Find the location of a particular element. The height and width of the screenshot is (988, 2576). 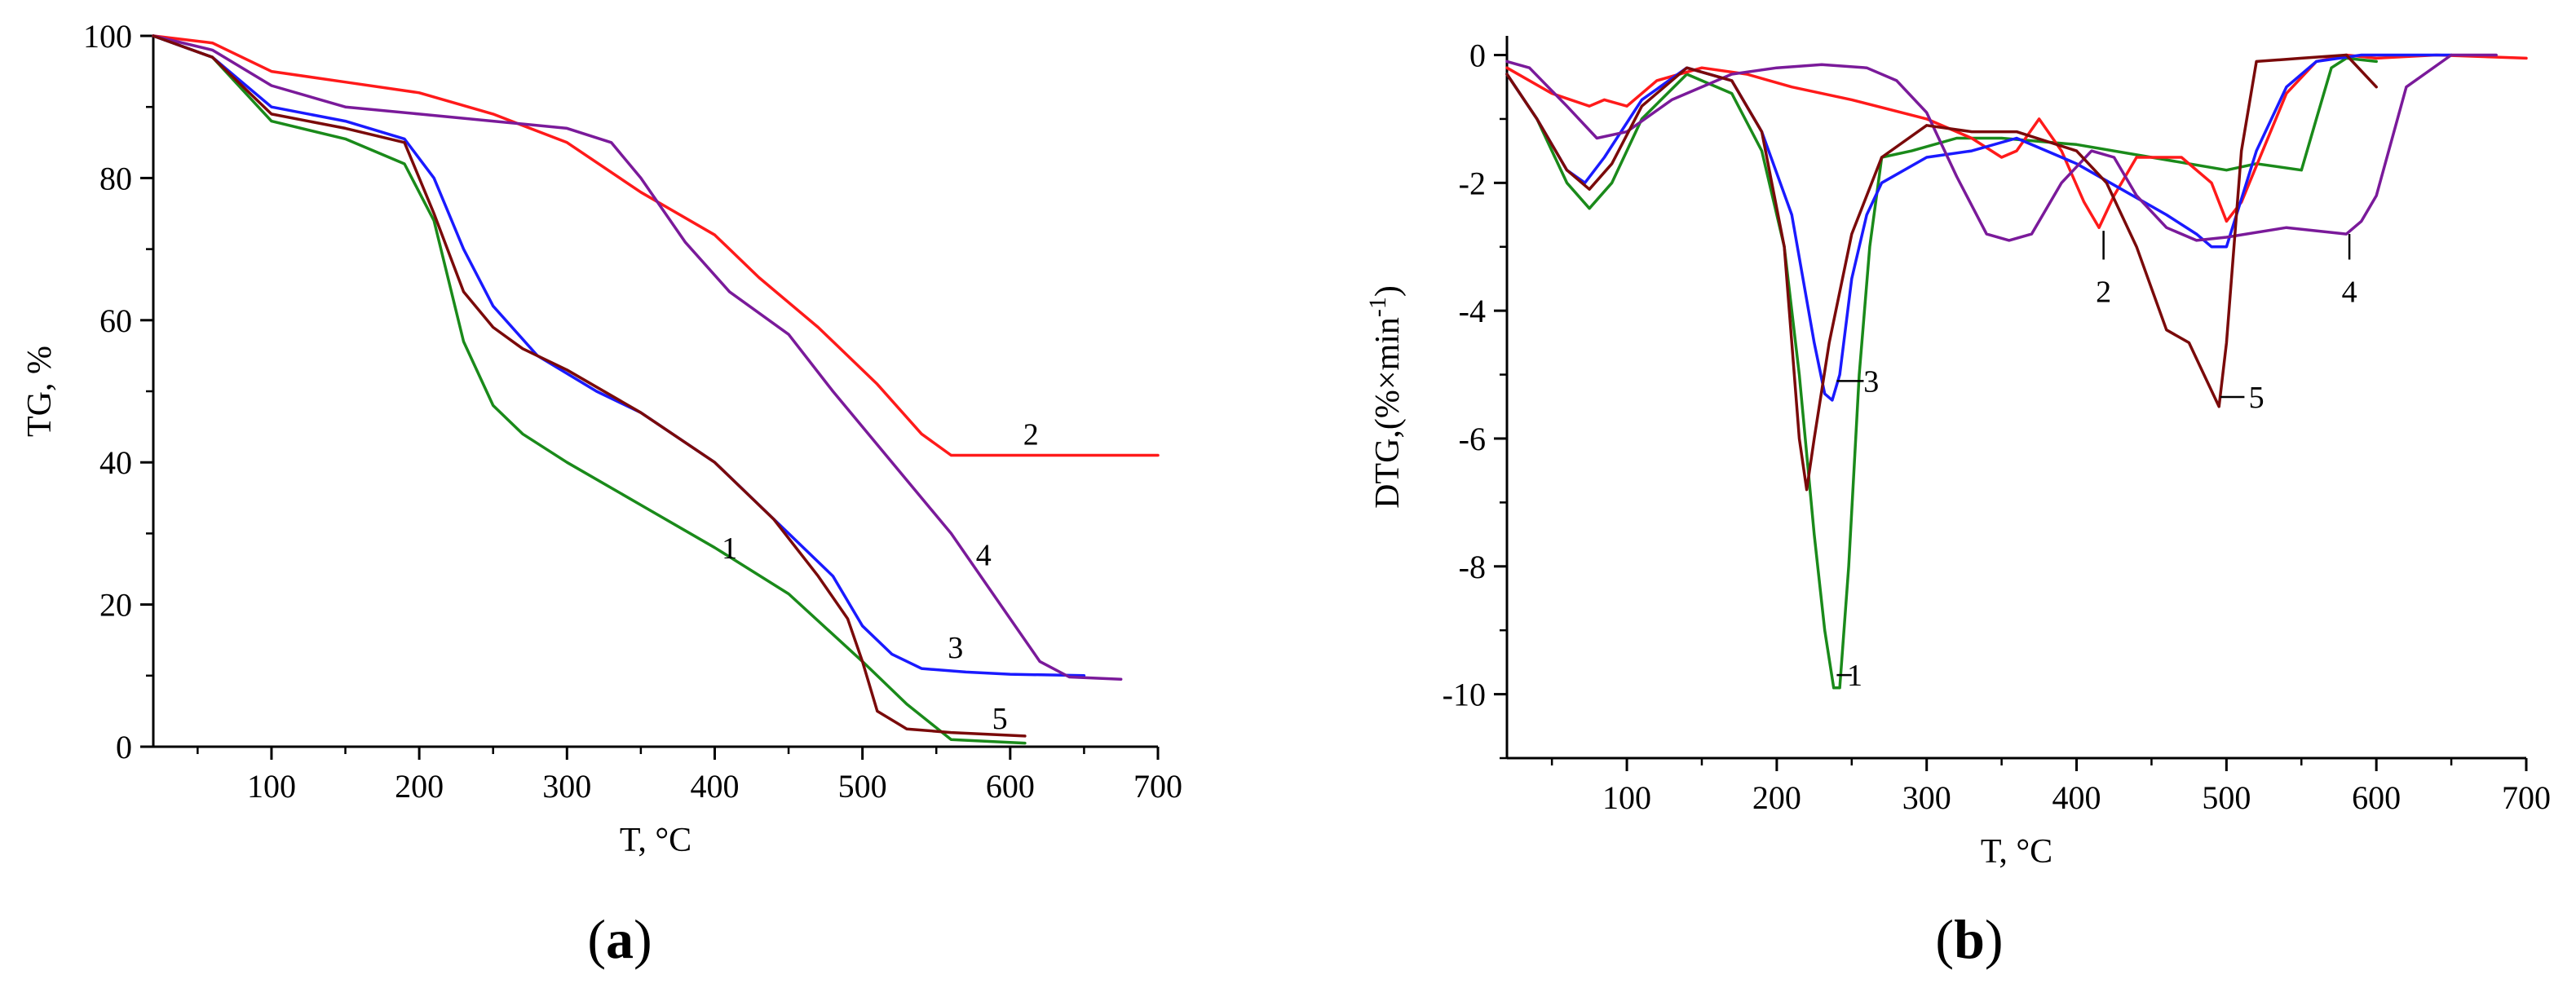

panel-b-x-tick-label: 300 is located at coordinates (1927, 797).